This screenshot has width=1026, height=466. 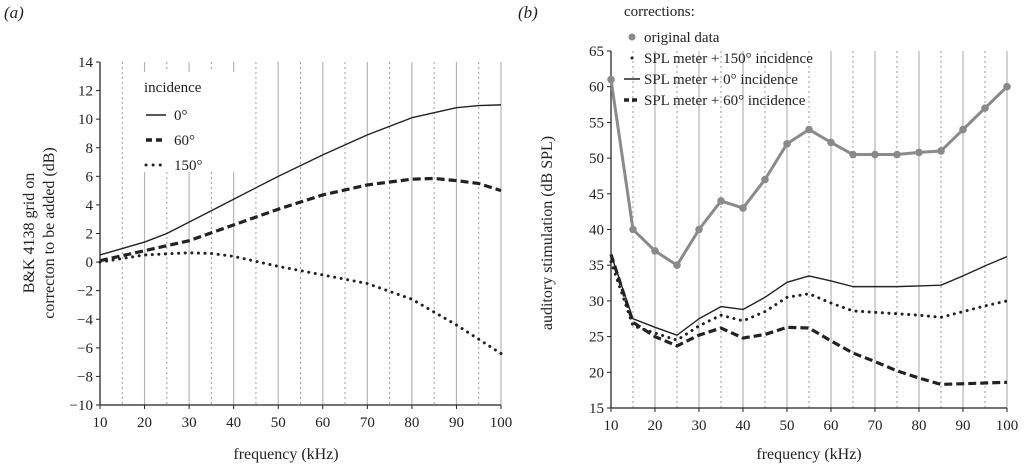 What do you see at coordinates (596, 123) in the screenshot?
I see `y-tick-label-b-55: 55` at bounding box center [596, 123].